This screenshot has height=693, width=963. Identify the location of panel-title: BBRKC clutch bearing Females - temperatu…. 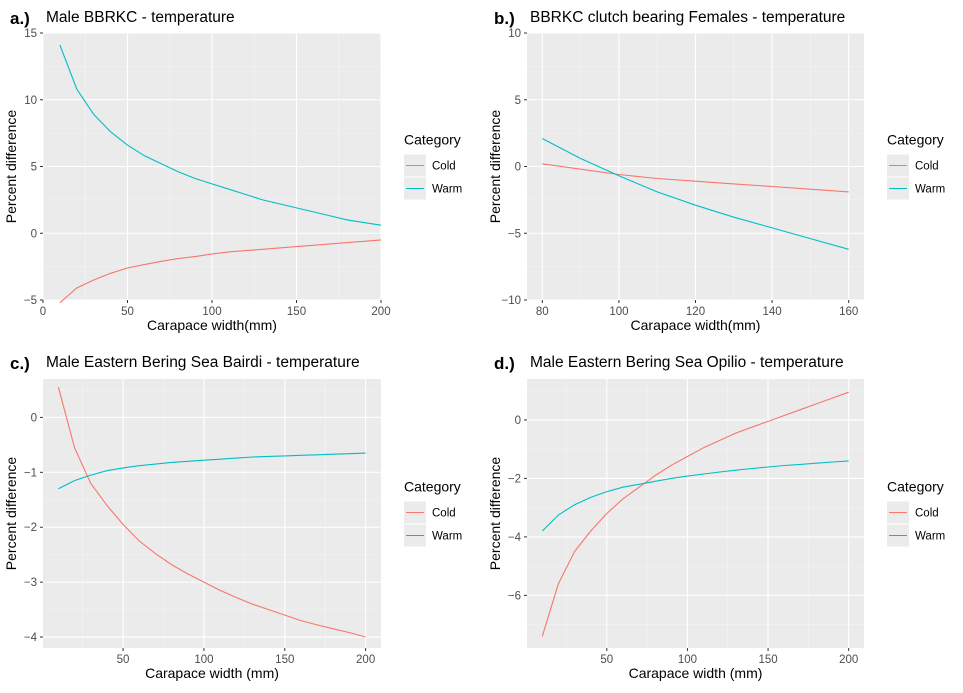
(687, 17).